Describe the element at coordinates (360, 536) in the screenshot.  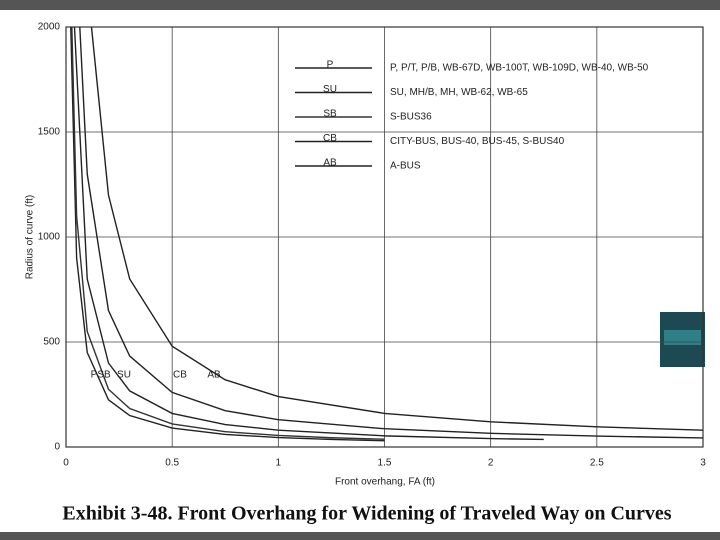
I see `bottom-bar` at that location.